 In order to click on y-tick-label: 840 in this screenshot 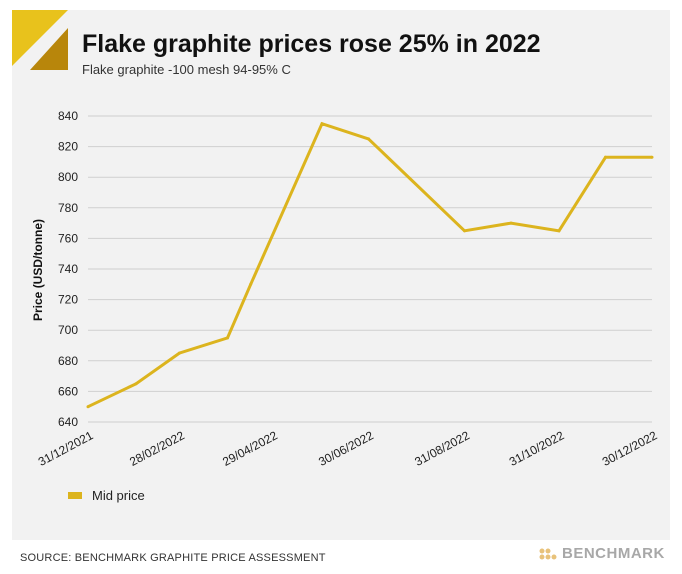, I will do `click(68, 116)`.